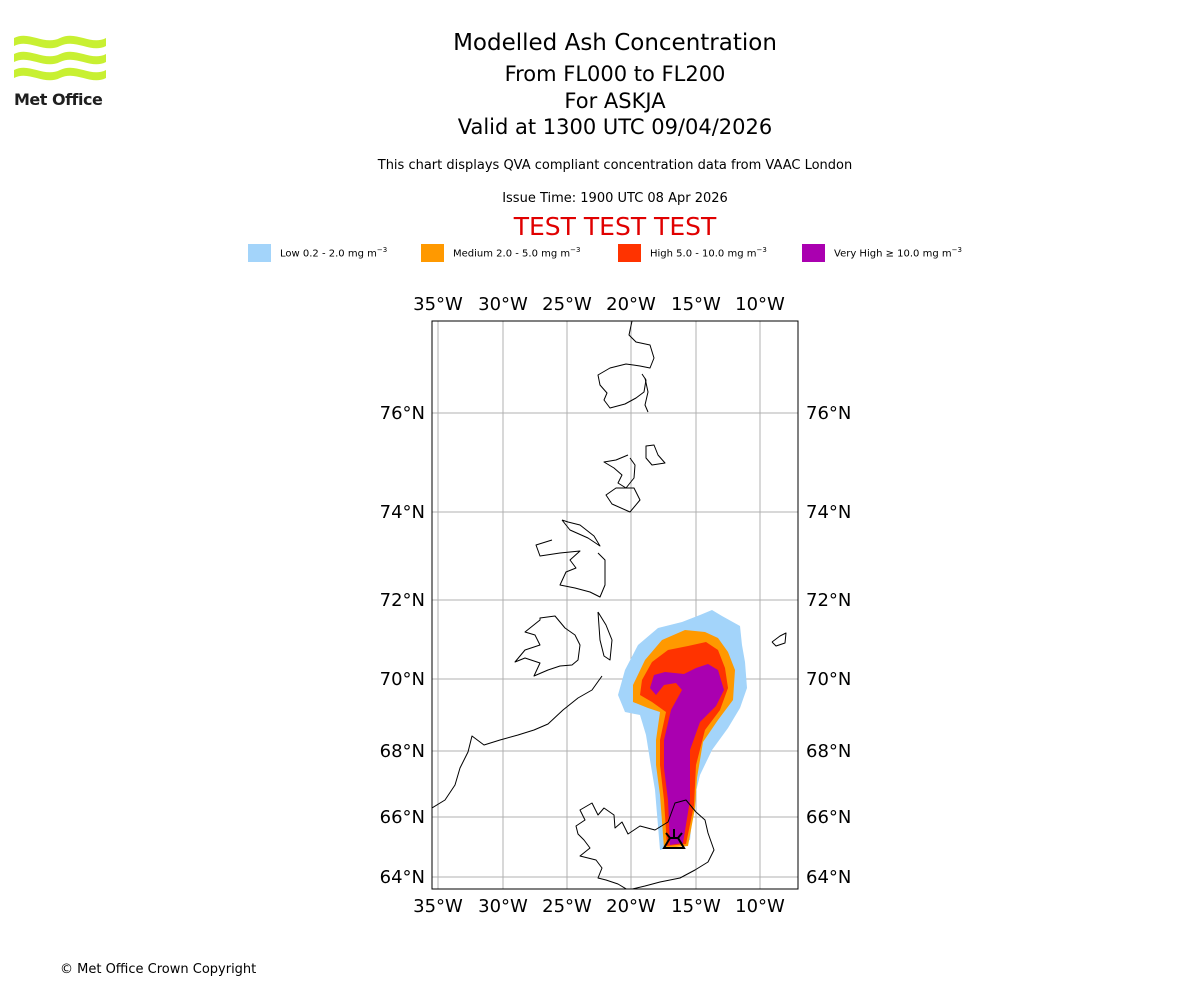 The width and height of the screenshot is (1200, 1000). What do you see at coordinates (402, 512) in the screenshot?
I see `lat-label-left: 74°N` at bounding box center [402, 512].